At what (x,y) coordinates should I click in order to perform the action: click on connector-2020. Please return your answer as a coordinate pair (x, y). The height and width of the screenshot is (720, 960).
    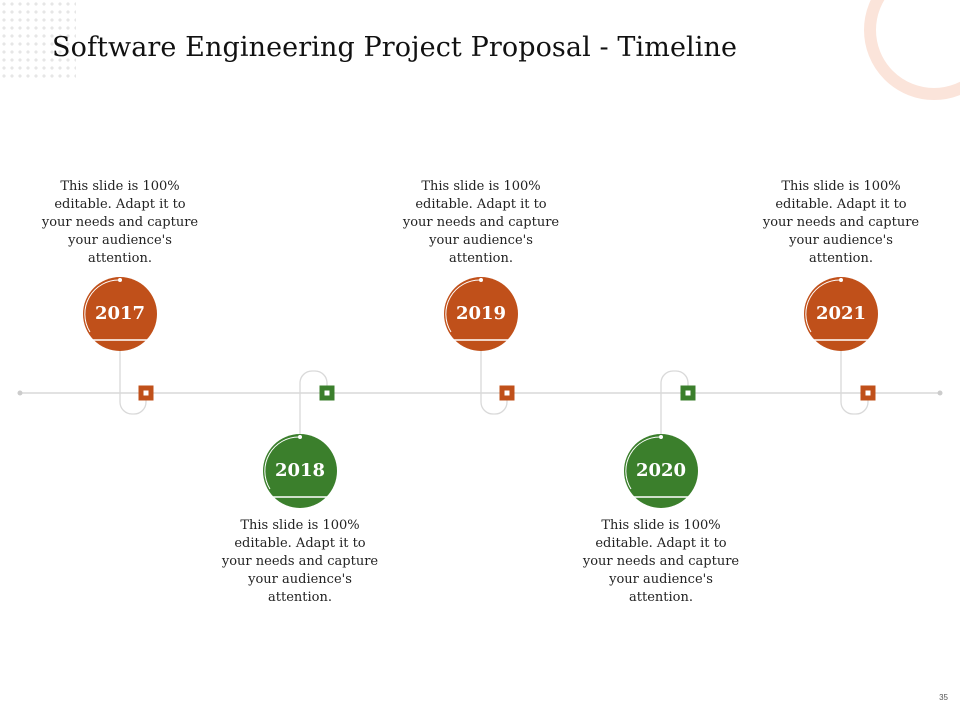
    Looking at the image, I should click on (674, 402).